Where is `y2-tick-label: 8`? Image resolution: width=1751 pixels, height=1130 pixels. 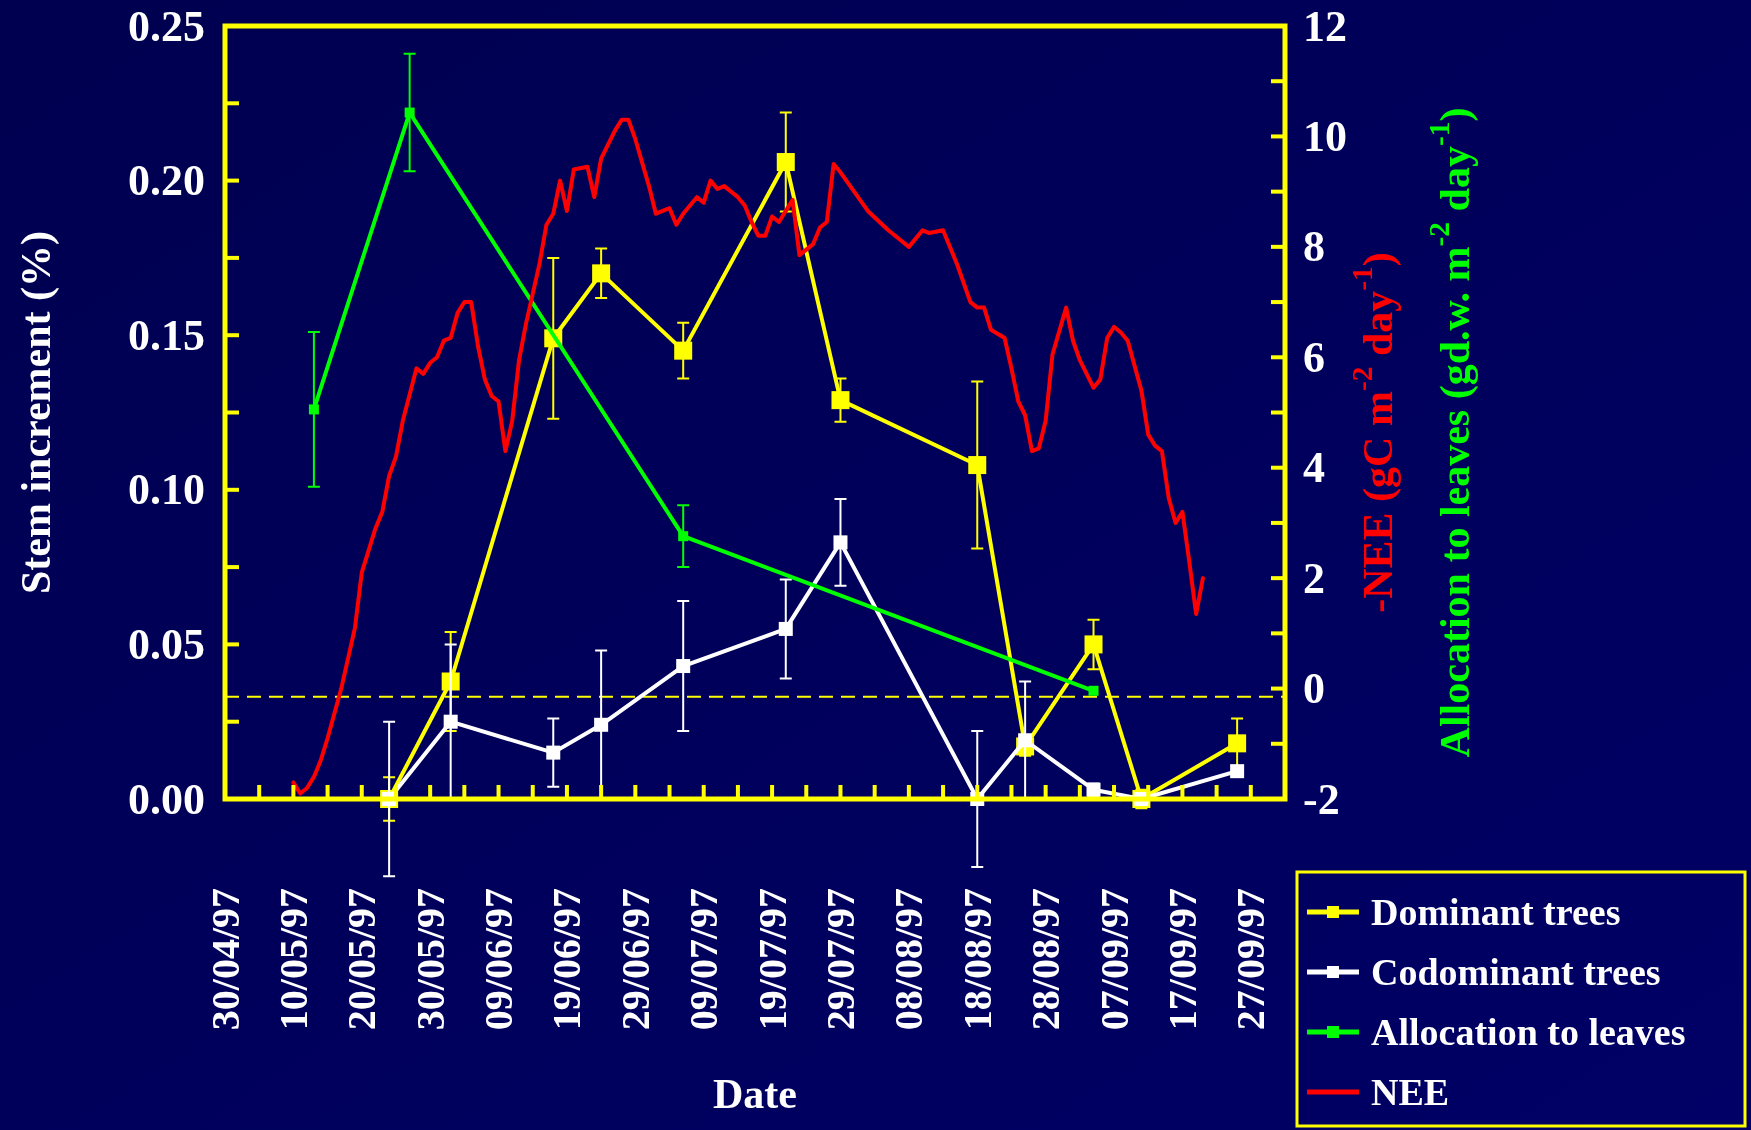
y2-tick-label: 8 is located at coordinates (1314, 247).